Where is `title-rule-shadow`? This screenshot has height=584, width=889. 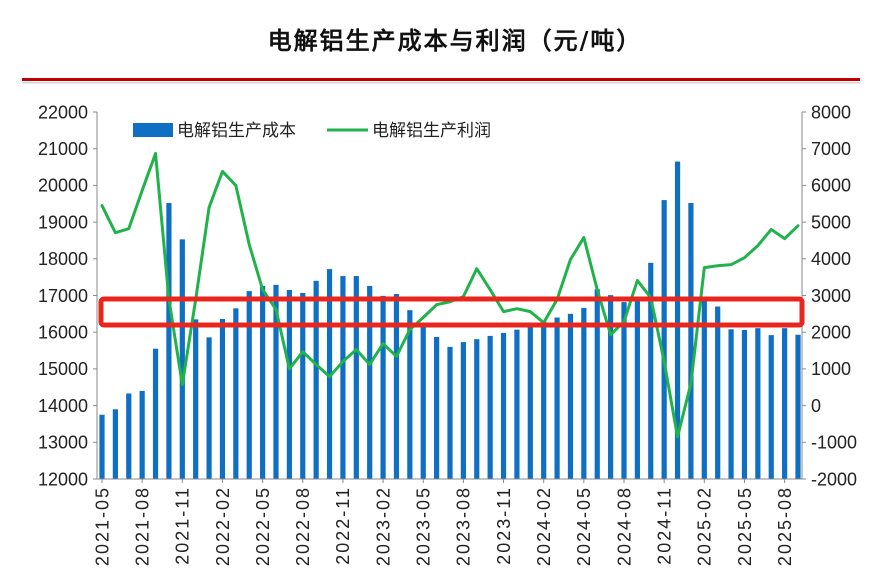
title-rule-shadow is located at coordinates (441, 83).